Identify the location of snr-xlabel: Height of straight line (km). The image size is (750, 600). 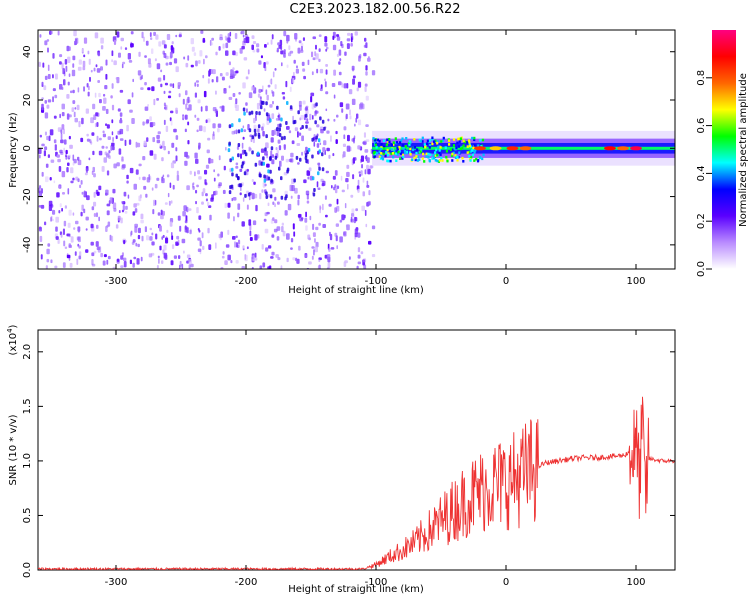
(356, 589).